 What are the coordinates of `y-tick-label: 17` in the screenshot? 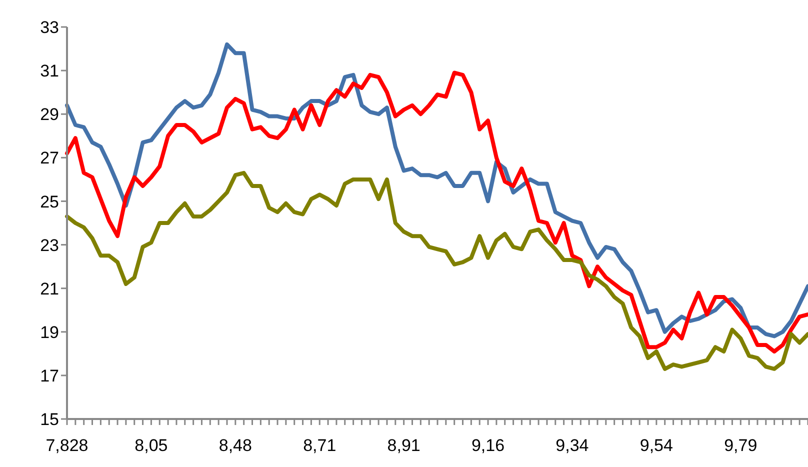 It's located at (49, 376).